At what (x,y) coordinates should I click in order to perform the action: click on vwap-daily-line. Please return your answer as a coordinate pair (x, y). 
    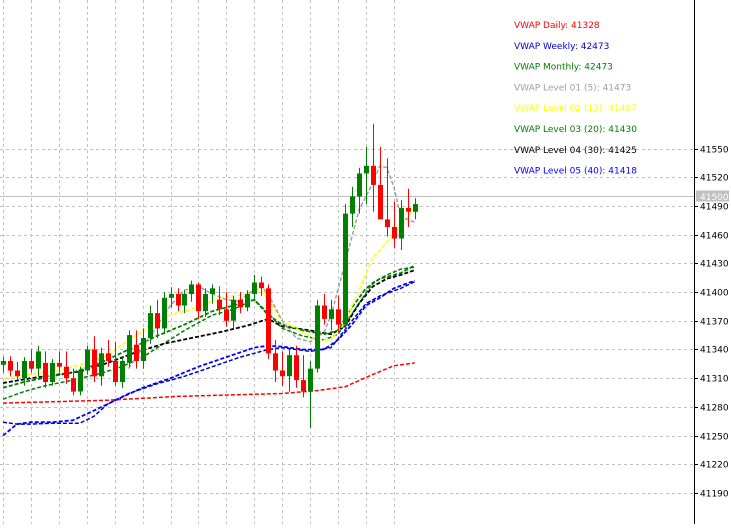
    Looking at the image, I should click on (208, 383).